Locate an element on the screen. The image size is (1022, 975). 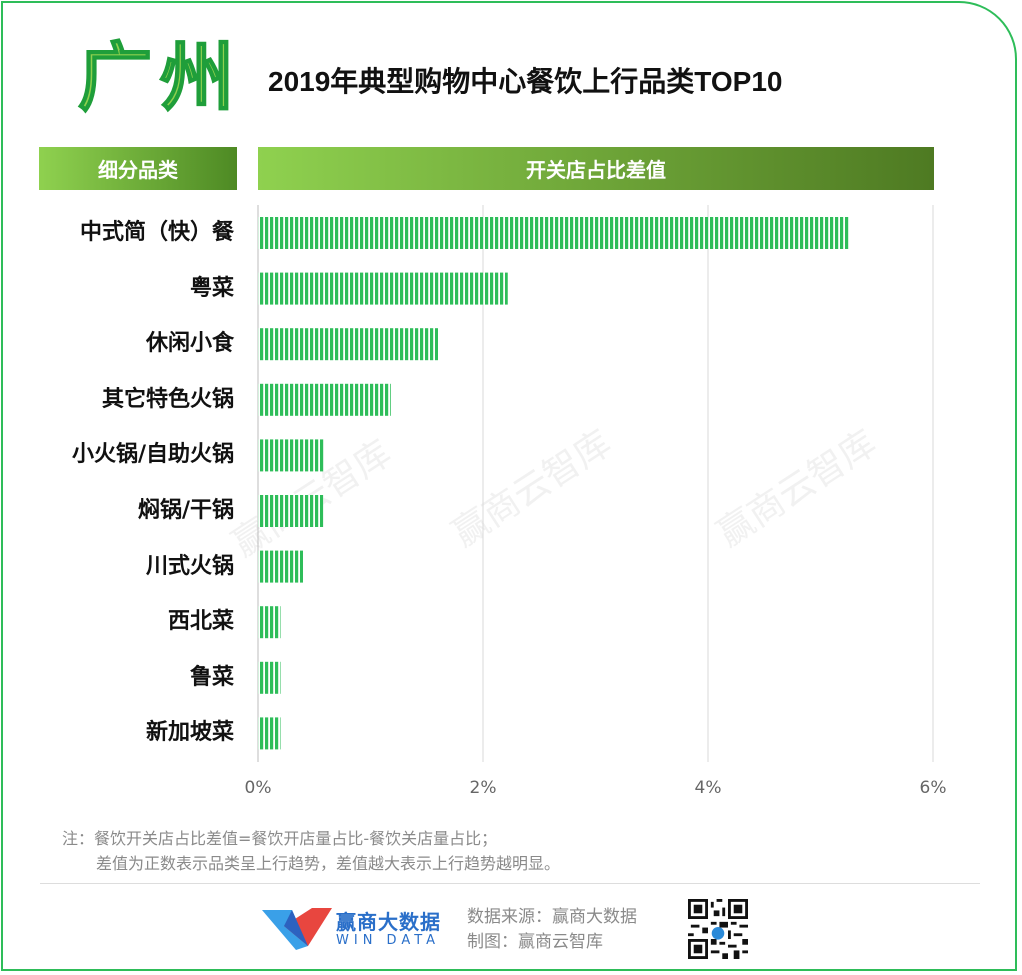
note-line-1: 注：餐饮开关店占比差值=餐饮开店量占比-餐饮关店量占比； is located at coordinates (280, 838).